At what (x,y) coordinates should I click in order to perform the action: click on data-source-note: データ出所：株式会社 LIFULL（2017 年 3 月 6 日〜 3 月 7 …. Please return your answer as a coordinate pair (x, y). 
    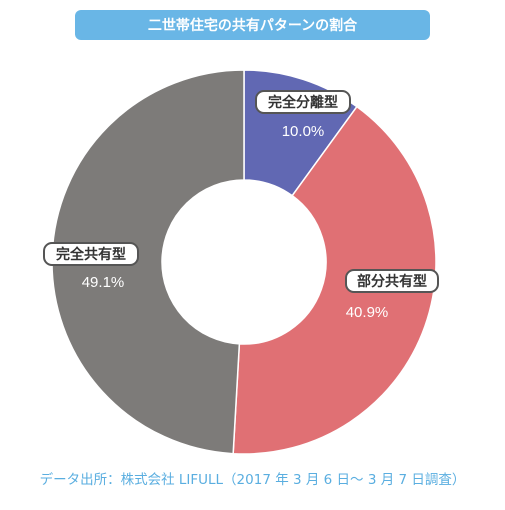
    Looking at the image, I should click on (252, 480).